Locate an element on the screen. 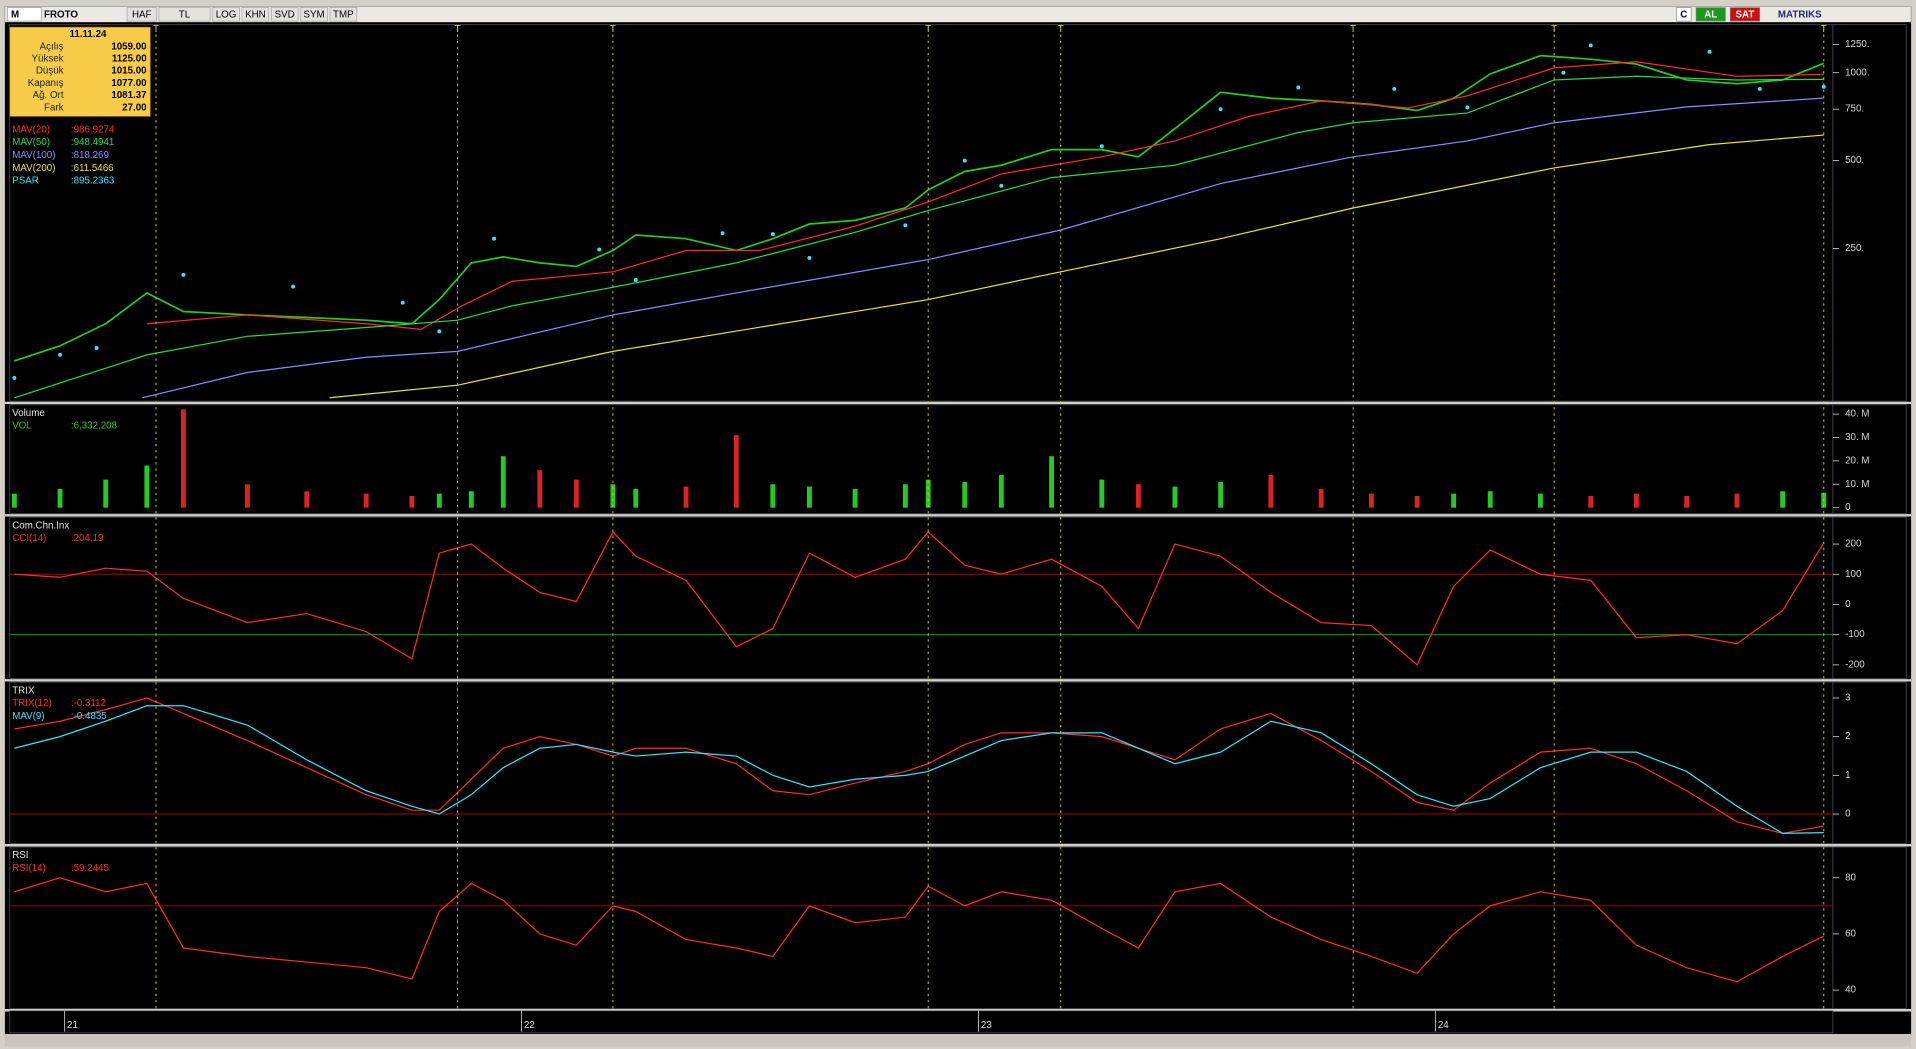 Image resolution: width=1916 pixels, height=1049 pixels. action-label: SAT is located at coordinates (1745, 15).